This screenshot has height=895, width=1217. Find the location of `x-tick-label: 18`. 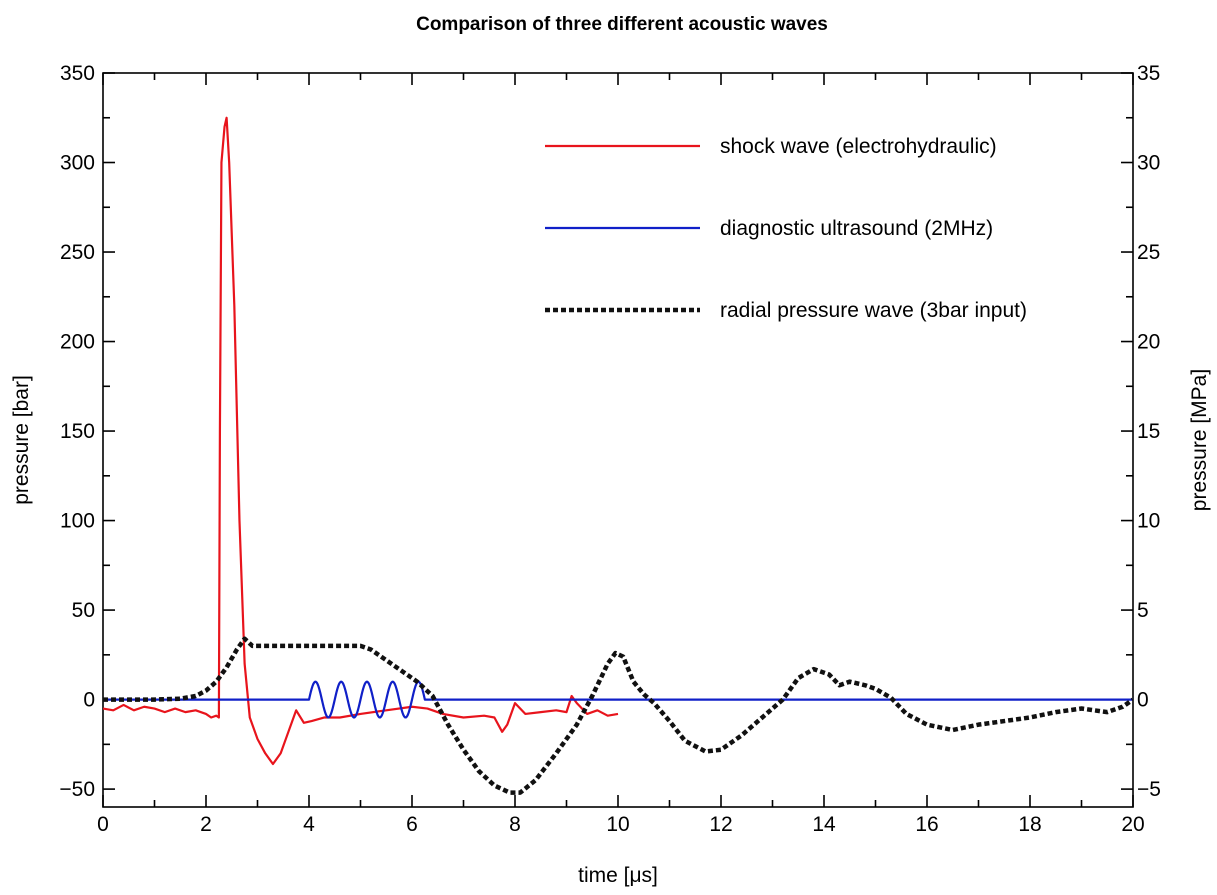

x-tick-label: 18 is located at coordinates (1029, 824).